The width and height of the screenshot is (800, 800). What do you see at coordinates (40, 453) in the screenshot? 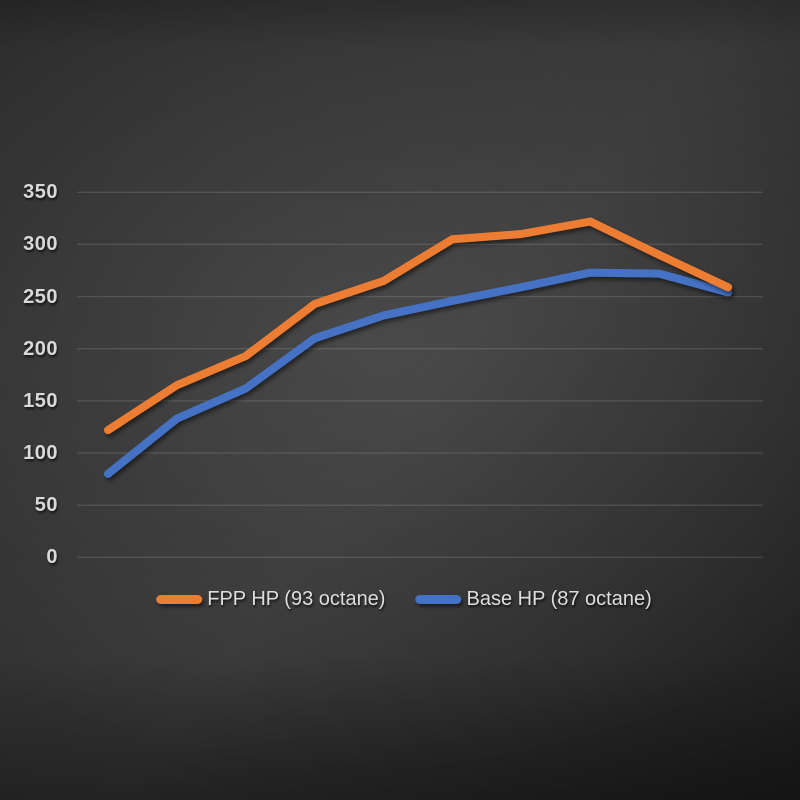
I see `y-axis-tick-label: 100` at bounding box center [40, 453].